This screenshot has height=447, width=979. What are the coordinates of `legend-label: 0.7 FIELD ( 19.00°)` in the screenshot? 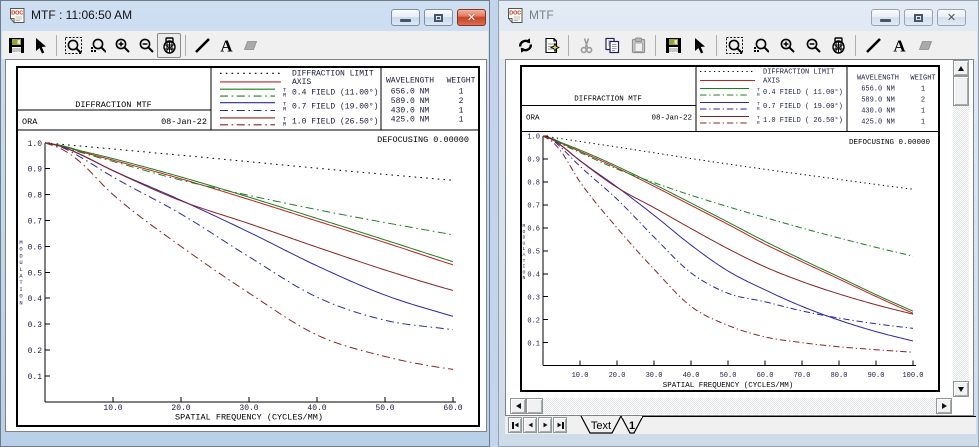 It's located at (803, 106).